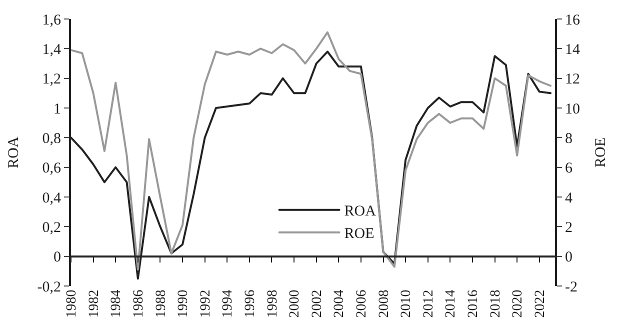  What do you see at coordinates (601, 153) in the screenshot?
I see `y2-axis-title: ROE` at bounding box center [601, 153].